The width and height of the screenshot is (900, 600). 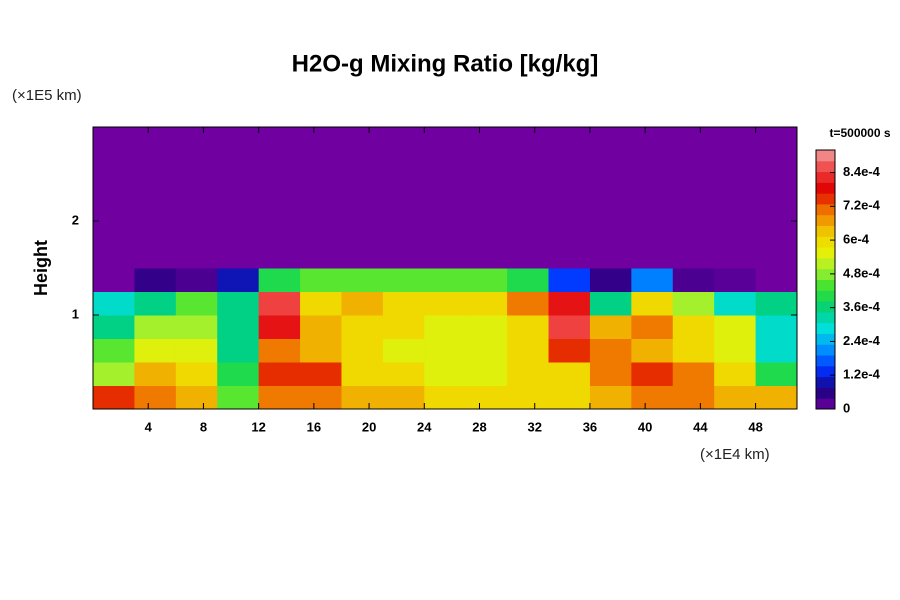 What do you see at coordinates (203, 426) in the screenshot?
I see `x-tick-label: 8` at bounding box center [203, 426].